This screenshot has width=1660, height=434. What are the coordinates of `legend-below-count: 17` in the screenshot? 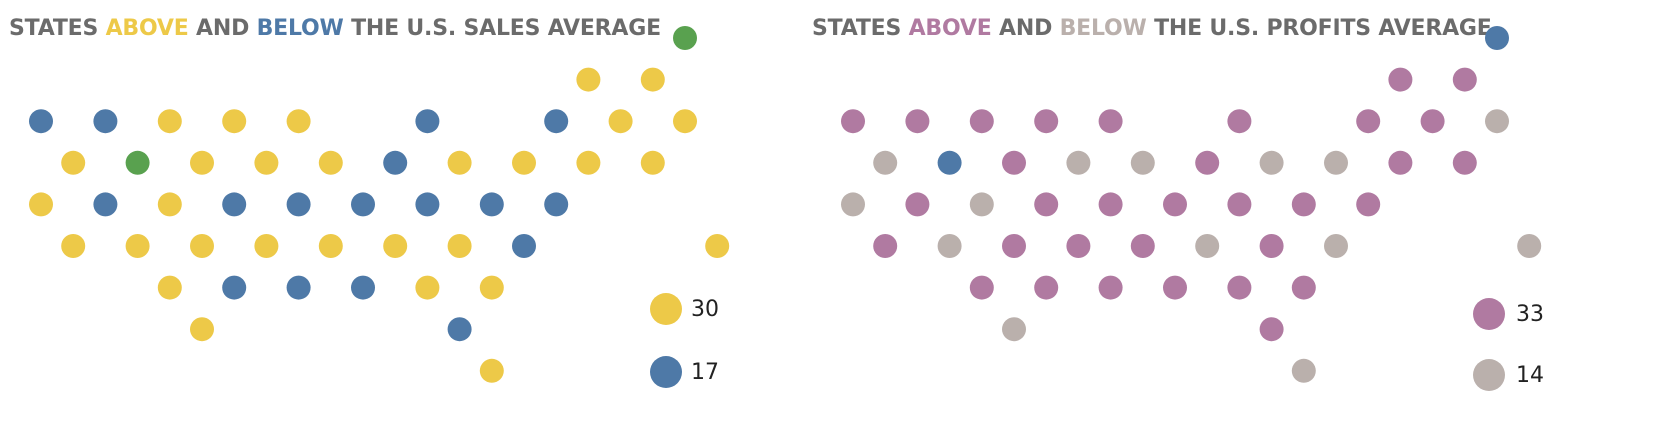 It's located at (705, 372).